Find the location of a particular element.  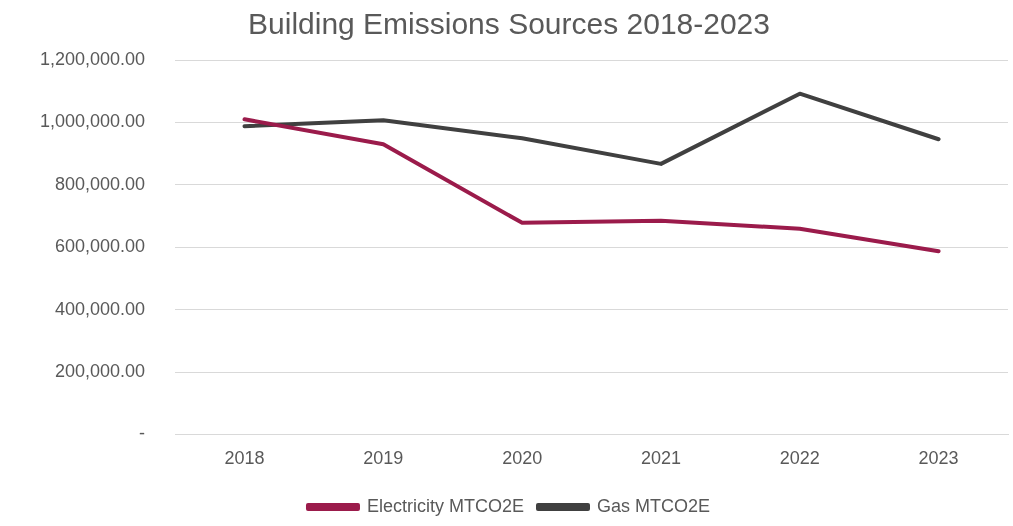

x-tick-label: 2019 is located at coordinates (383, 458).